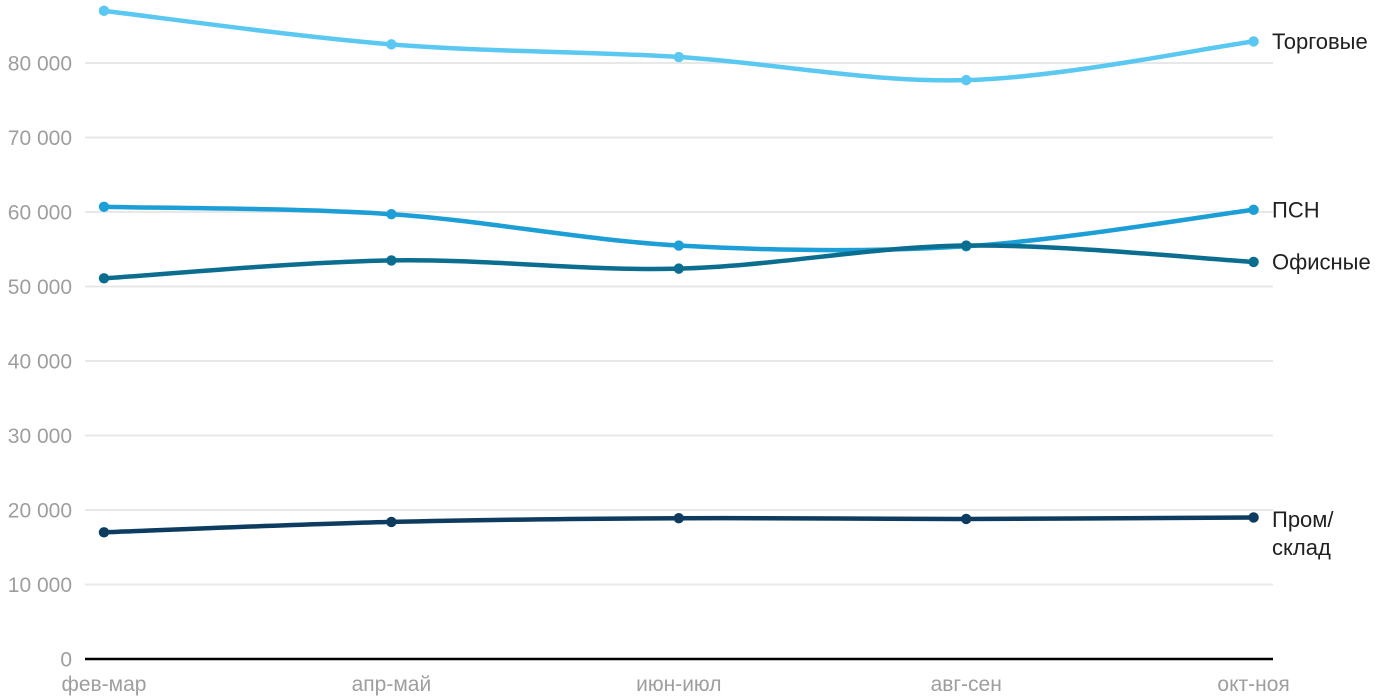 The height and width of the screenshot is (700, 1400). Describe the element at coordinates (66, 659) in the screenshot. I see `y-tick-label: 0` at that location.